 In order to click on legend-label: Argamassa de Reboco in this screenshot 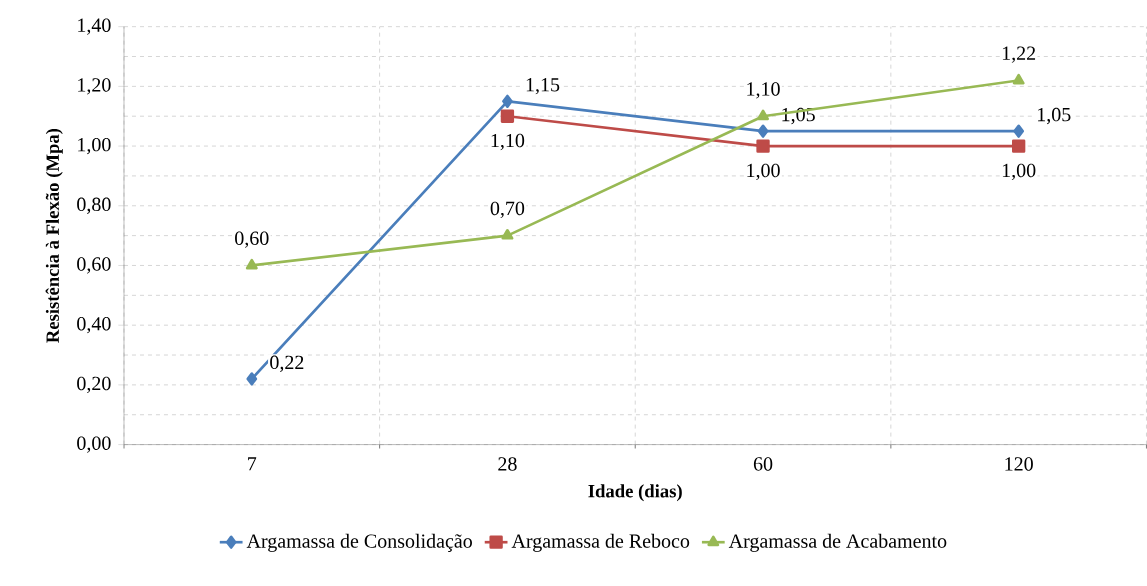, I will do `click(600, 542)`.